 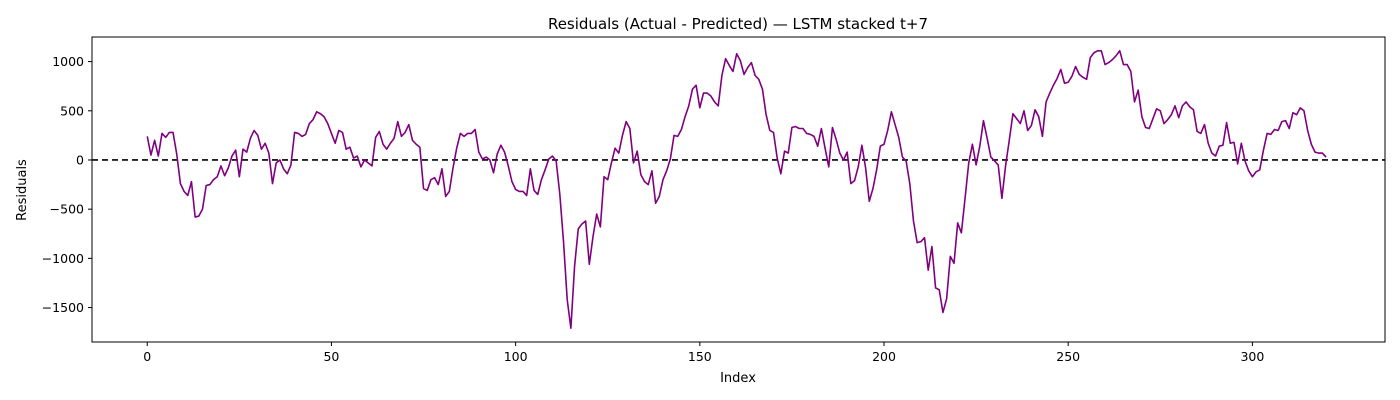 What do you see at coordinates (72, 110) in the screenshot?
I see `y-tick-label: 500` at bounding box center [72, 110].